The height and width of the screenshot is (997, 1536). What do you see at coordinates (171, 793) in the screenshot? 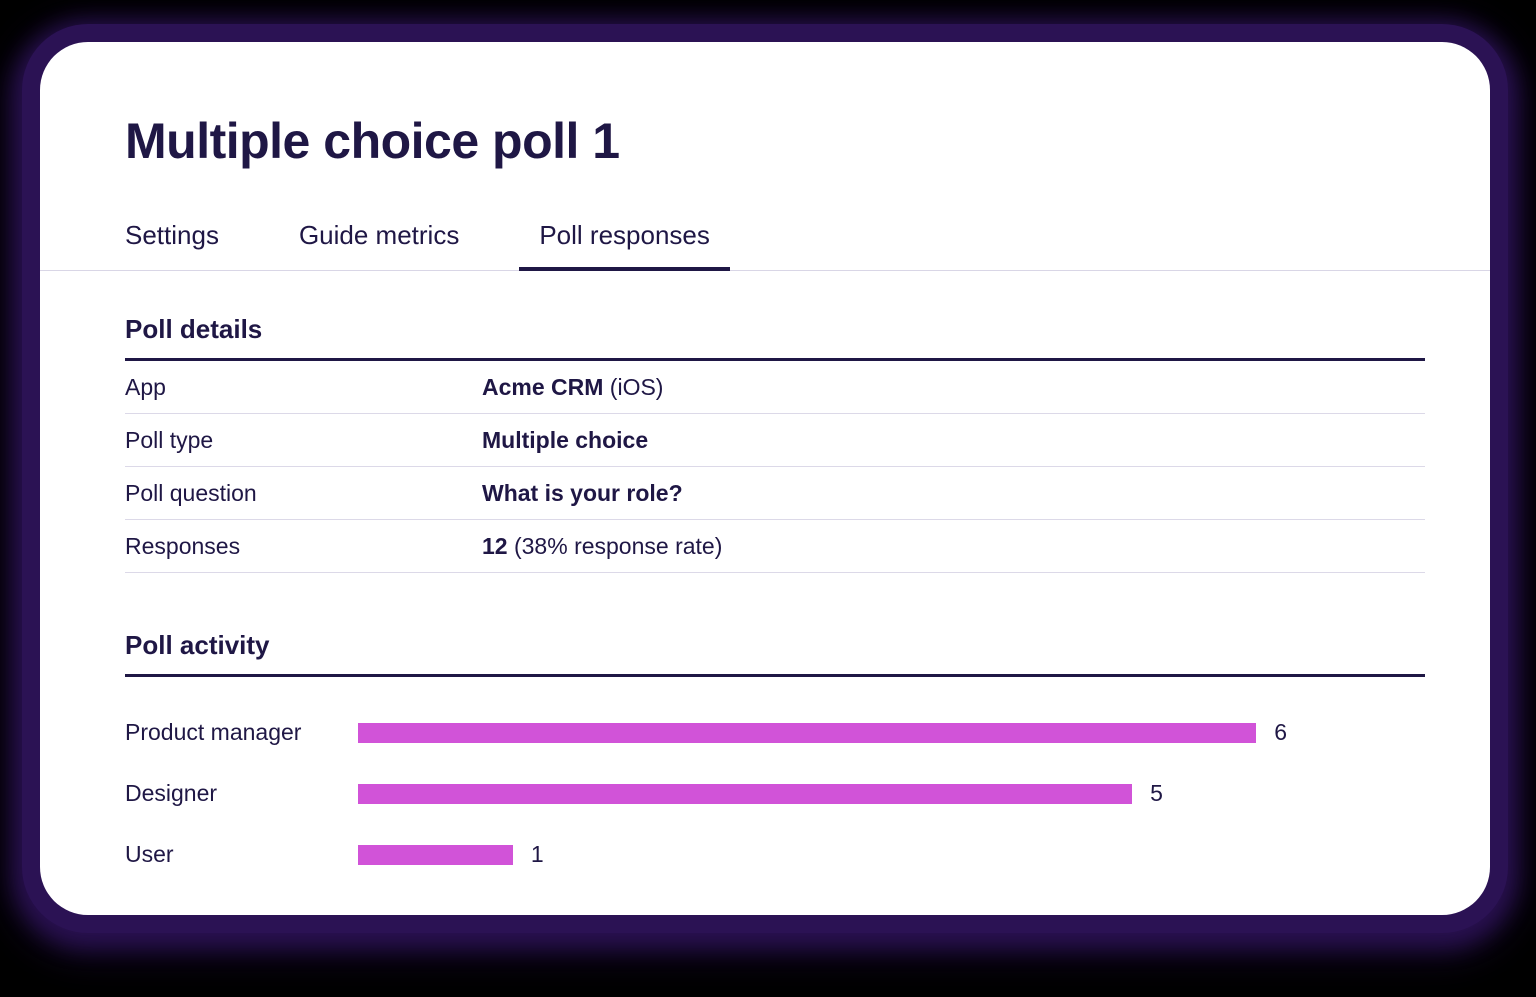
I see `chart-category-label: Designer` at bounding box center [171, 793].